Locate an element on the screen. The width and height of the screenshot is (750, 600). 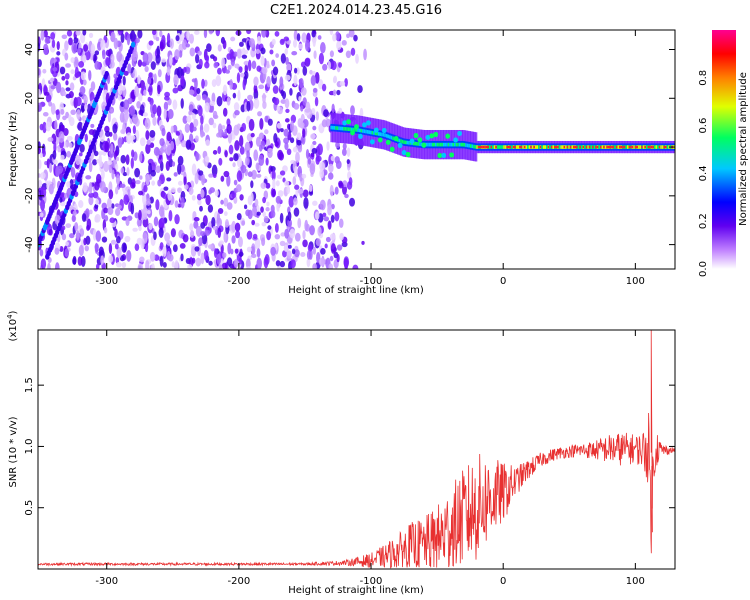
colorbar-tick-label: 0.0 is located at coordinates (703, 269).